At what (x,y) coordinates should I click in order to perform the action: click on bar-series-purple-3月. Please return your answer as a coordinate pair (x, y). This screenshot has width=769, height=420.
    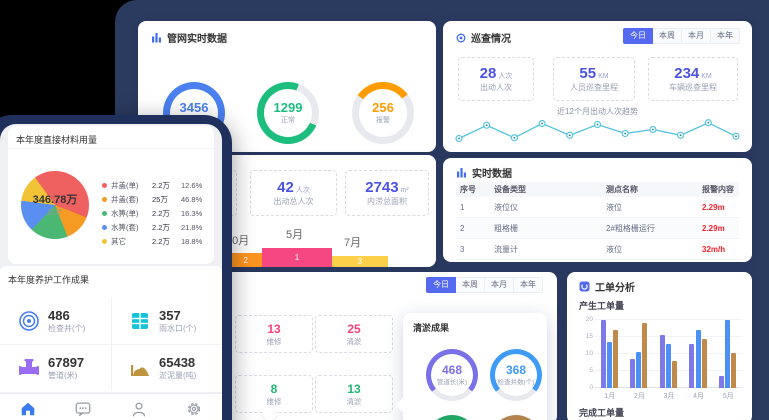
    Looking at the image, I should click on (662, 361).